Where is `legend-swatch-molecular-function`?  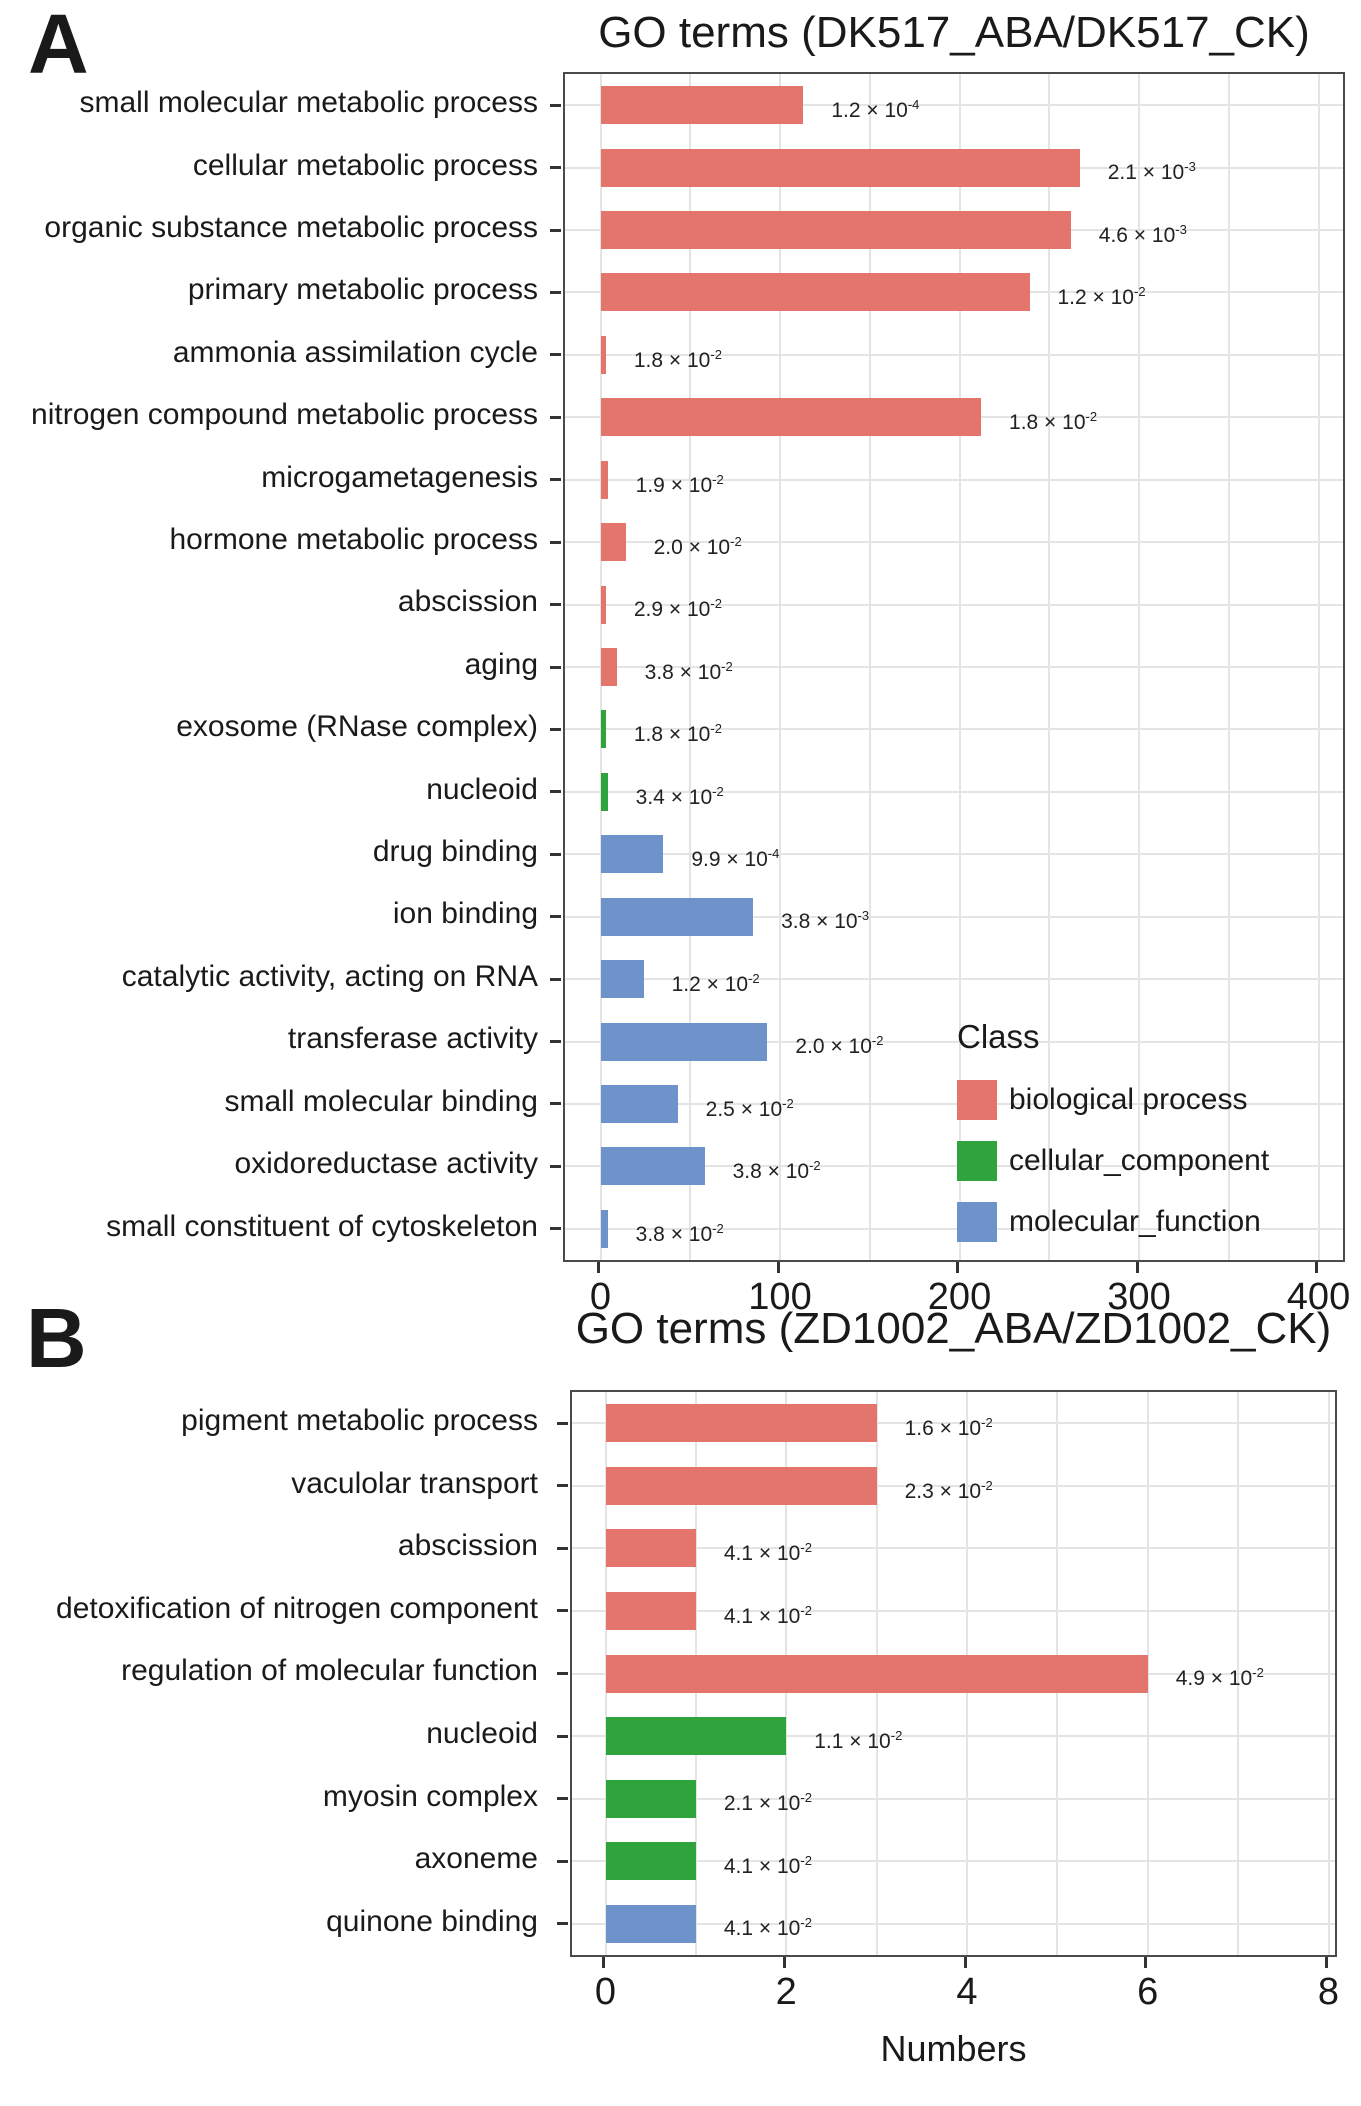
legend-swatch-molecular-function is located at coordinates (977, 1222).